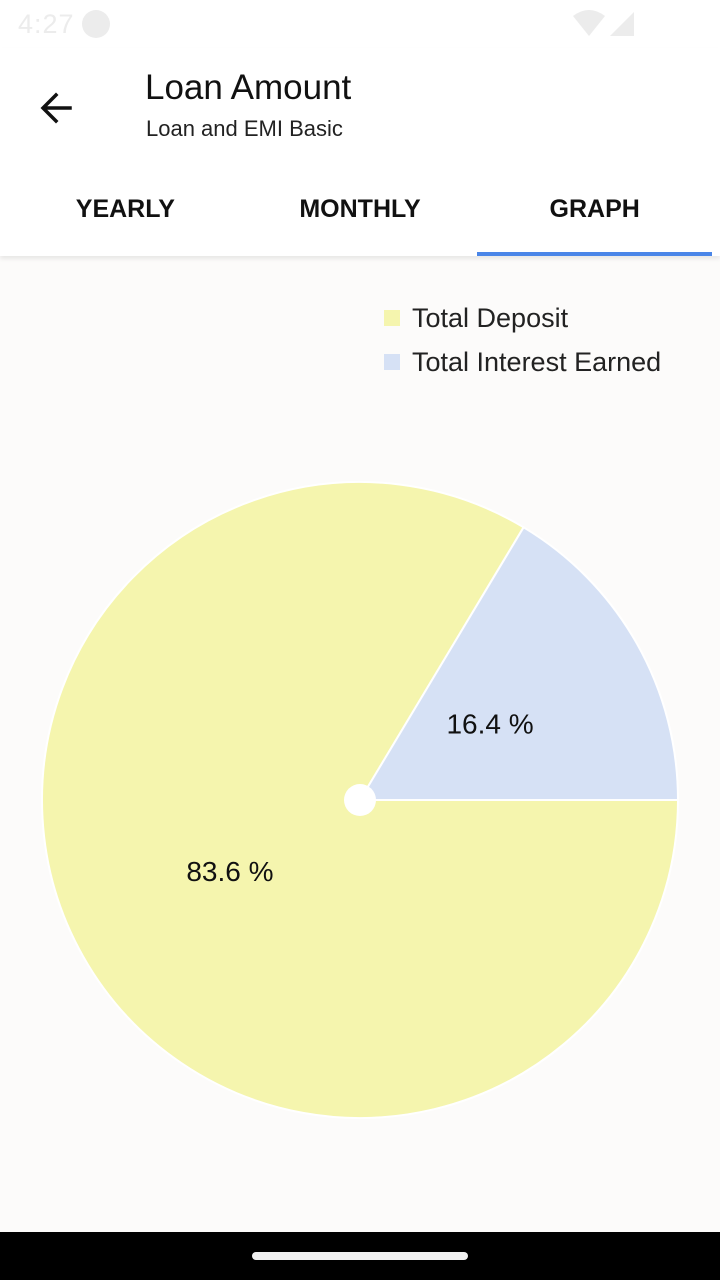 Image resolution: width=720 pixels, height=1280 pixels. Describe the element at coordinates (392, 318) in the screenshot. I see `legend-swatch-deposit` at that location.